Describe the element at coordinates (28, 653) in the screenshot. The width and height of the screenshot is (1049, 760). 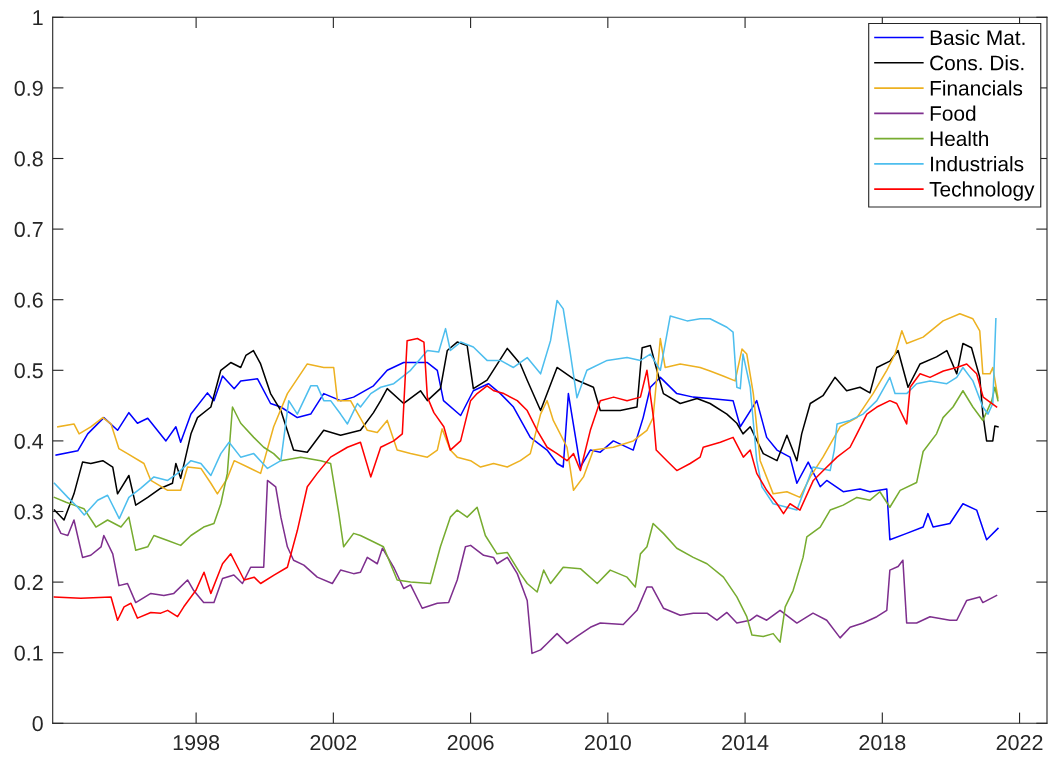
I see `y-tick-label: 0.1` at that location.